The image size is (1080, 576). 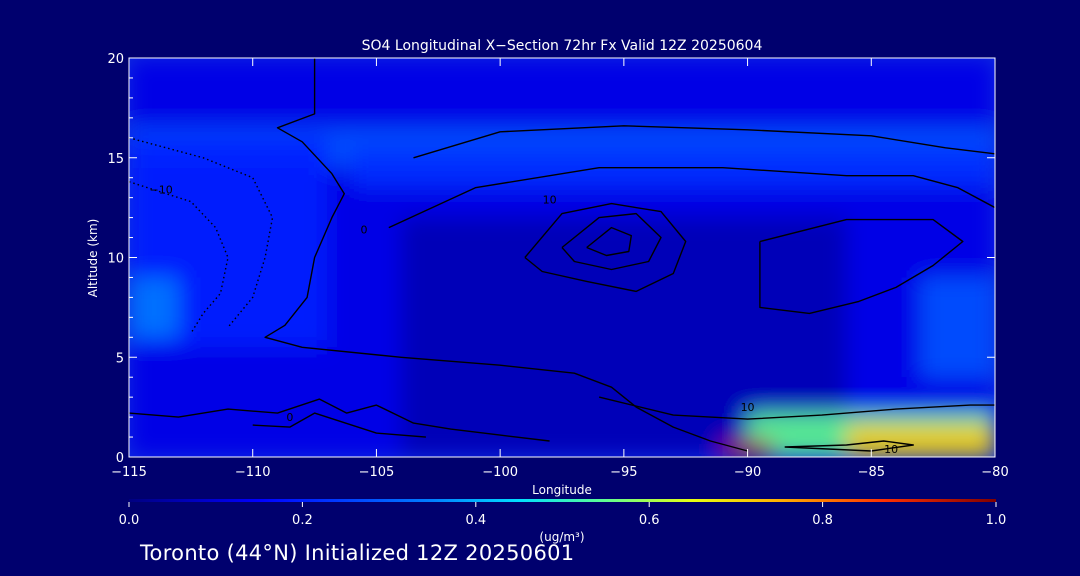 What do you see at coordinates (475, 520) in the screenshot?
I see `colorbar-tick-label: 0.4` at bounding box center [475, 520].